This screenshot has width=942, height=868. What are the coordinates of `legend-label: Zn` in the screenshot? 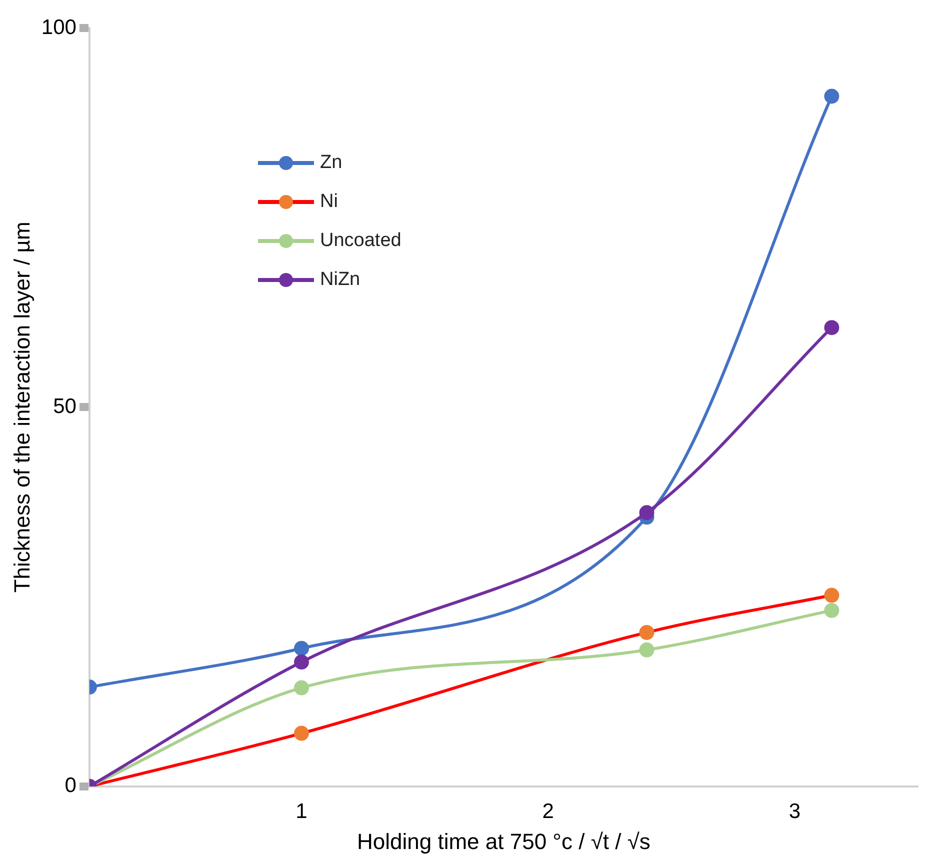 It's located at (331, 163).